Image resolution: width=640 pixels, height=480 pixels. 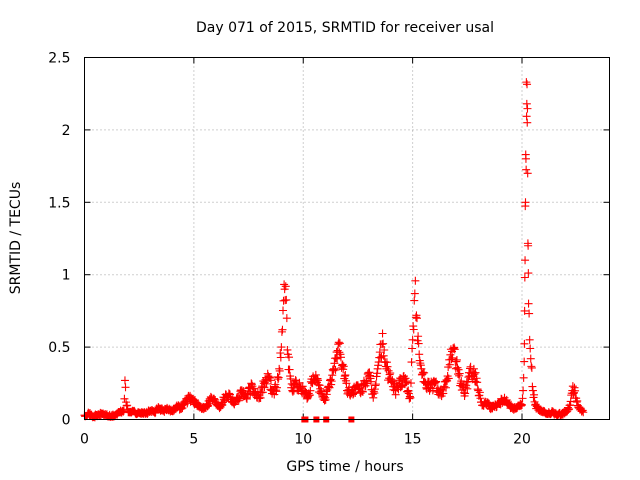 What do you see at coordinates (66, 276) in the screenshot?
I see `y-tick-label: 1` at bounding box center [66, 276].